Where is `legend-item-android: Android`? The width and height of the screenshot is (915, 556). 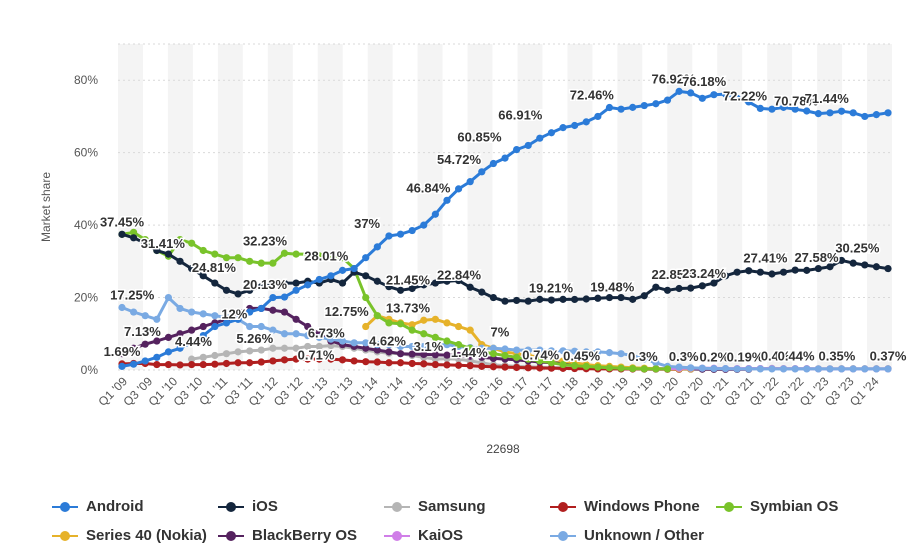
legend-item-android: Android is located at coordinates (135, 506).